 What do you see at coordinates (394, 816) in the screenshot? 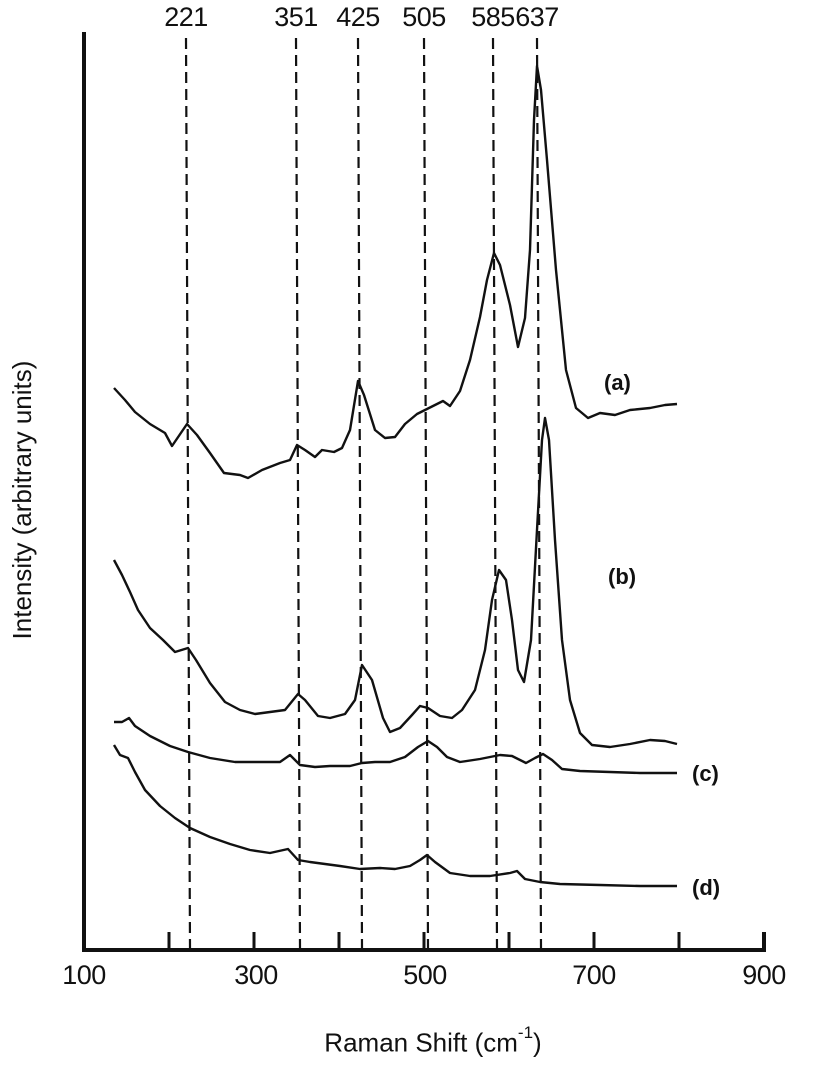
I see `trace-d` at bounding box center [394, 816].